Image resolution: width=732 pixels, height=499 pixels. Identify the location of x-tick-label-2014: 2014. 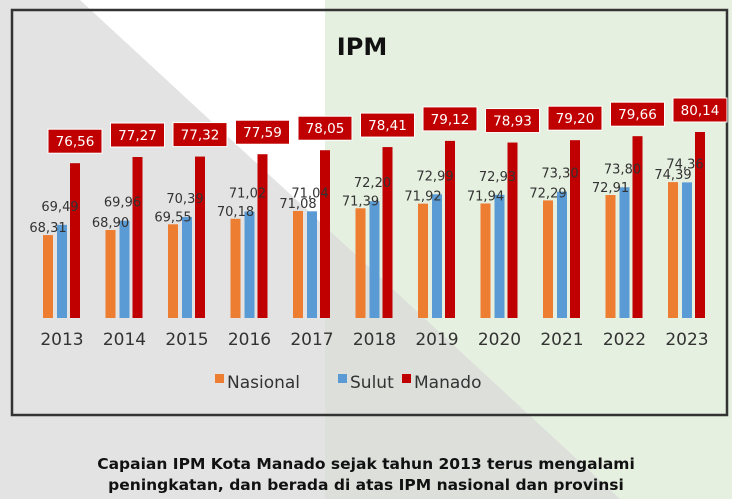
(124, 340).